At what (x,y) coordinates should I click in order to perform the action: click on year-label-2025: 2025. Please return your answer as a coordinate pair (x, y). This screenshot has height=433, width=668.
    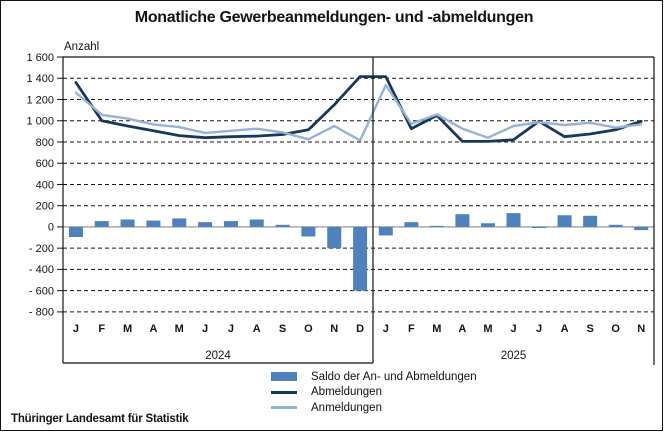
    Looking at the image, I should click on (514, 356).